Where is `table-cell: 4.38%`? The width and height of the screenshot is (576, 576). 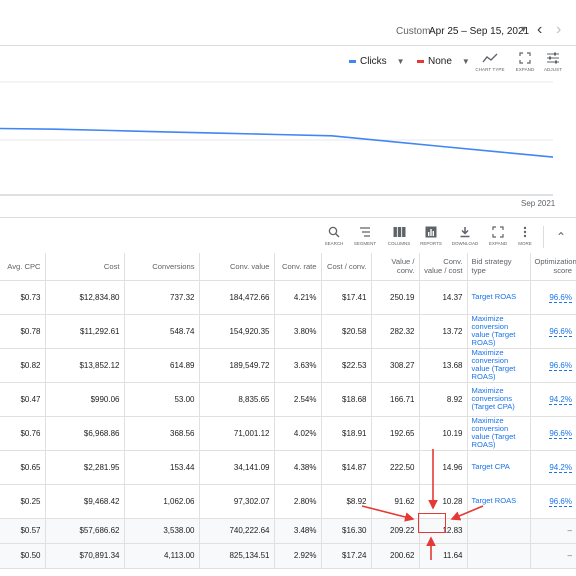
table-cell: 4.38% is located at coordinates (298, 467).